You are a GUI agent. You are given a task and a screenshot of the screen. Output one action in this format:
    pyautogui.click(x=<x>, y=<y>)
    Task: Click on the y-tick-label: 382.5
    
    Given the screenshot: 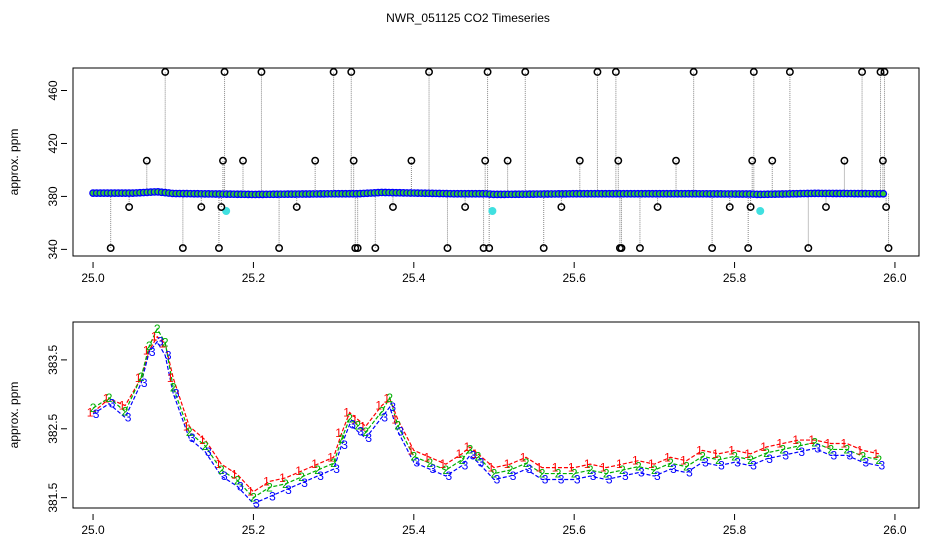 What is the action you would take?
    pyautogui.click(x=53, y=428)
    